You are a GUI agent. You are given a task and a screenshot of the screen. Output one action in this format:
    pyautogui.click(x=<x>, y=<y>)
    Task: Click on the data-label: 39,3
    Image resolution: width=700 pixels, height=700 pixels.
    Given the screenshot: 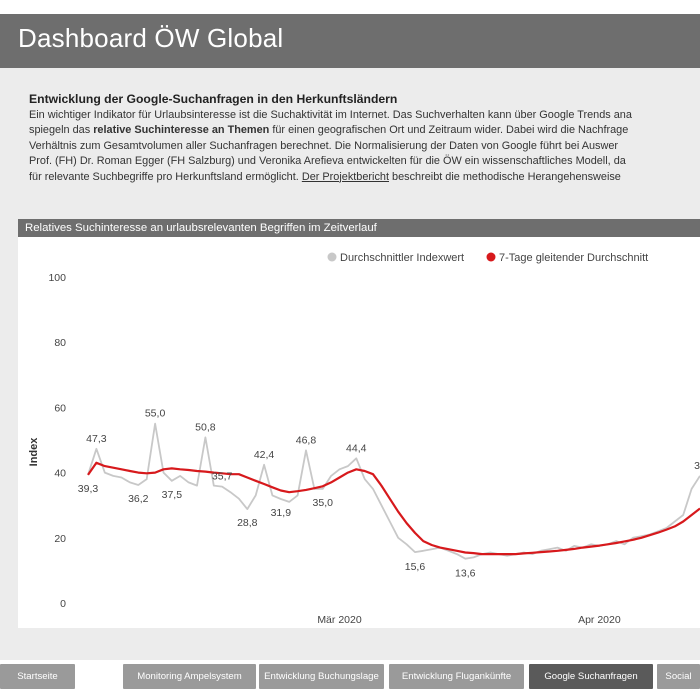 What is the action you would take?
    pyautogui.click(x=88, y=489)
    